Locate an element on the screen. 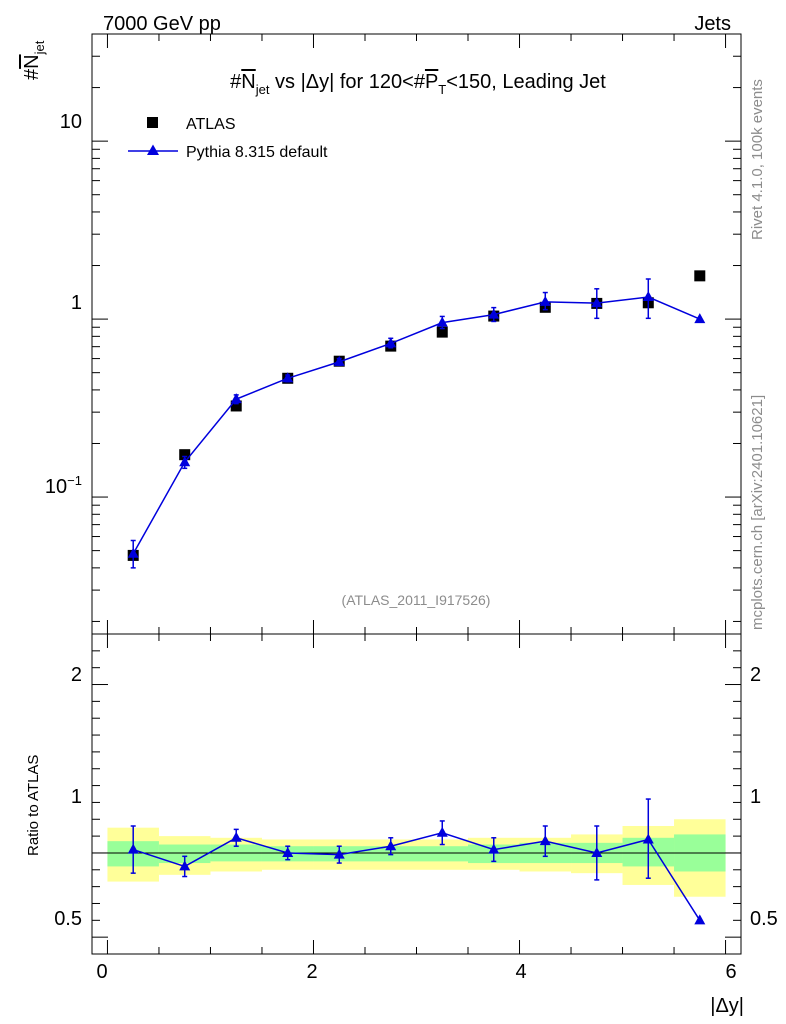 This screenshot has width=786, height=1024. ylabel-jet-sub: jet is located at coordinates (39, 47).